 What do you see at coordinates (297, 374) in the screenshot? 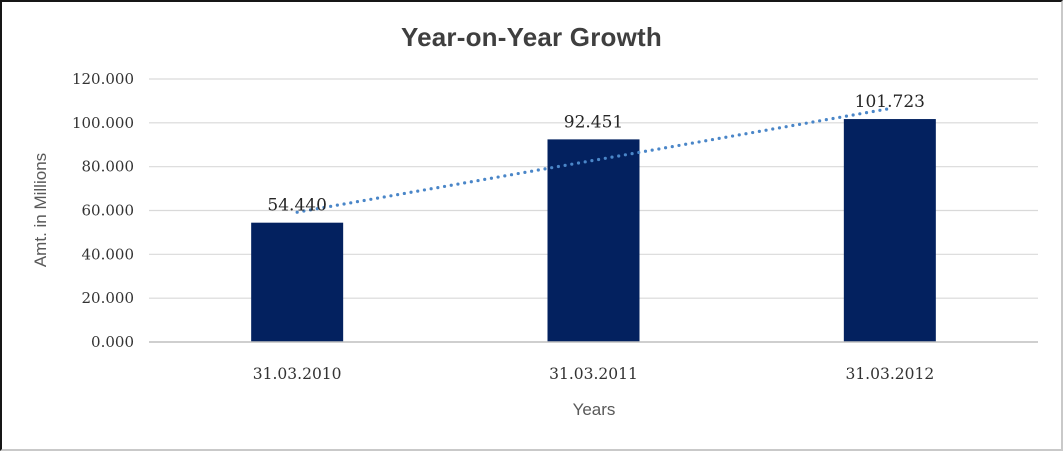
I see `x-tick-label: 31.03.2010` at bounding box center [297, 374].